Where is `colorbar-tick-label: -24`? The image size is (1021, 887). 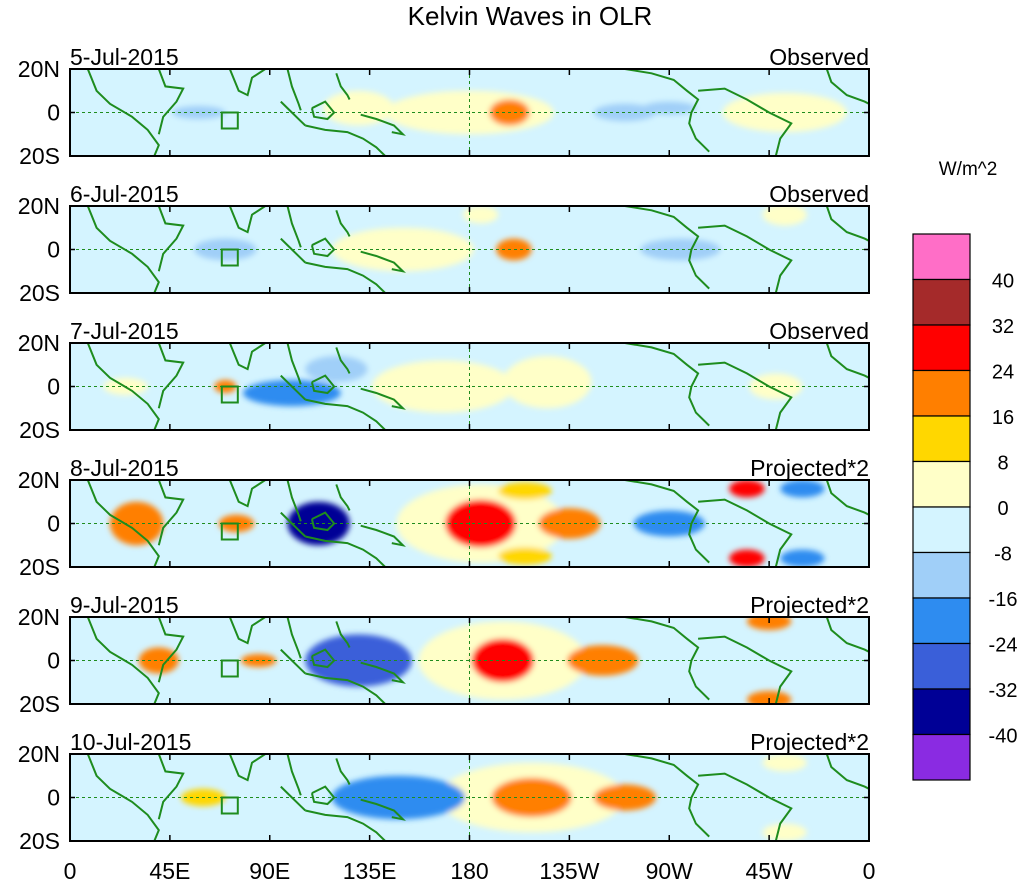
colorbar-tick-label: -24 is located at coordinates (1003, 646).